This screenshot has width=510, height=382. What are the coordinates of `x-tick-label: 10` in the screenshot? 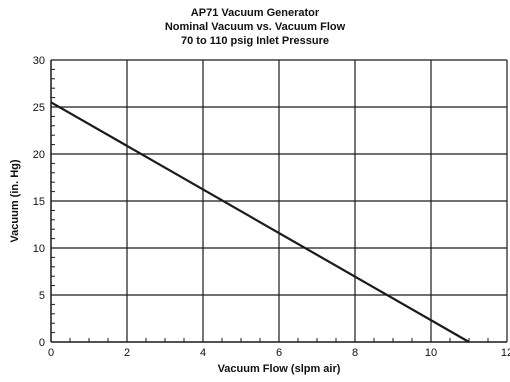 It's located at (431, 353).